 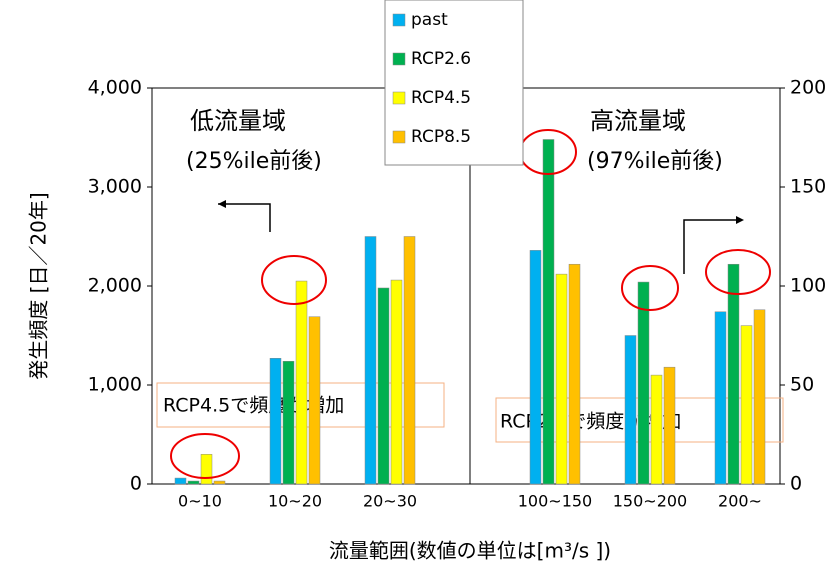 What do you see at coordinates (115, 187) in the screenshot?
I see `y-tick-label: 3,000` at bounding box center [115, 187].